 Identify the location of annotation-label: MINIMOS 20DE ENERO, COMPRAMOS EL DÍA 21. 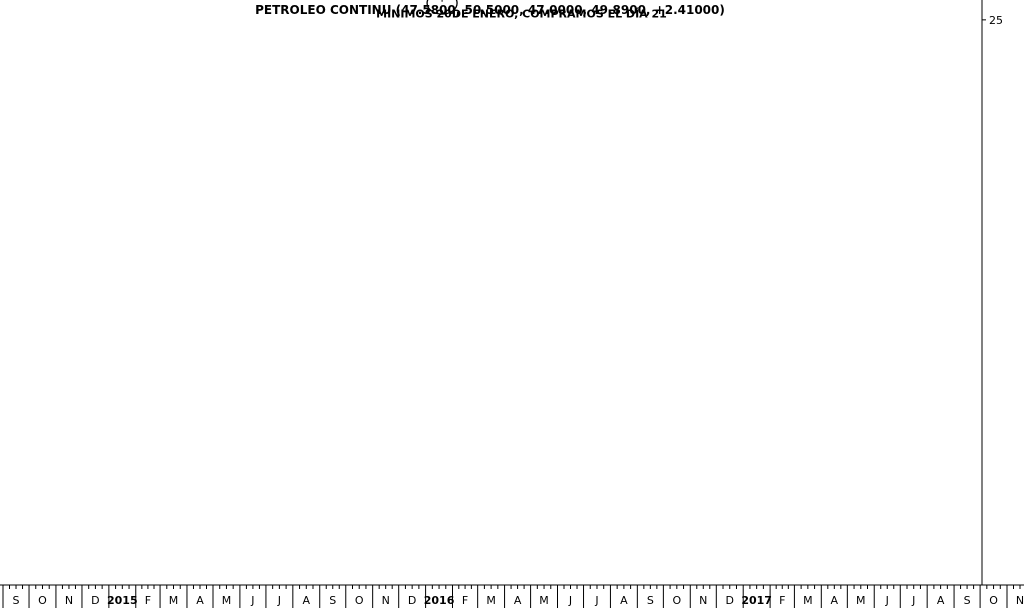
(521, 13).